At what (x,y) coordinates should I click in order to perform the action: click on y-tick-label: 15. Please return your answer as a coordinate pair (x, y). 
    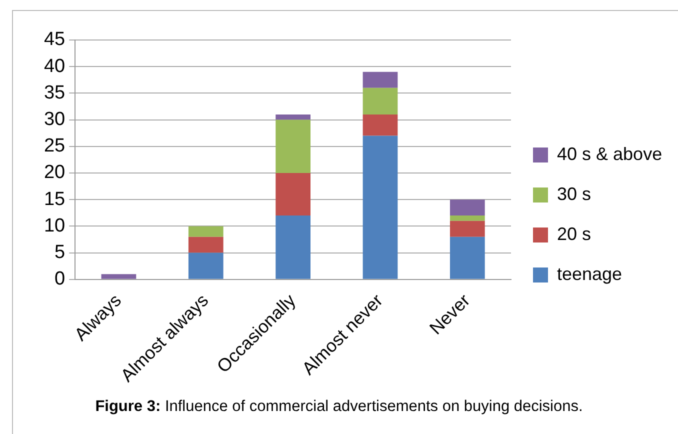
    Looking at the image, I should click on (55, 199).